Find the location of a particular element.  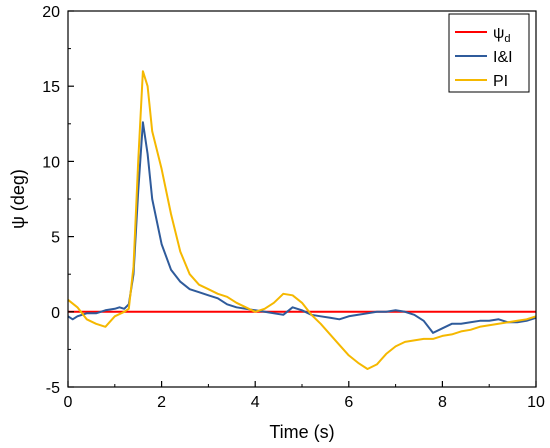

x-tick-label: 6 is located at coordinates (348, 402).